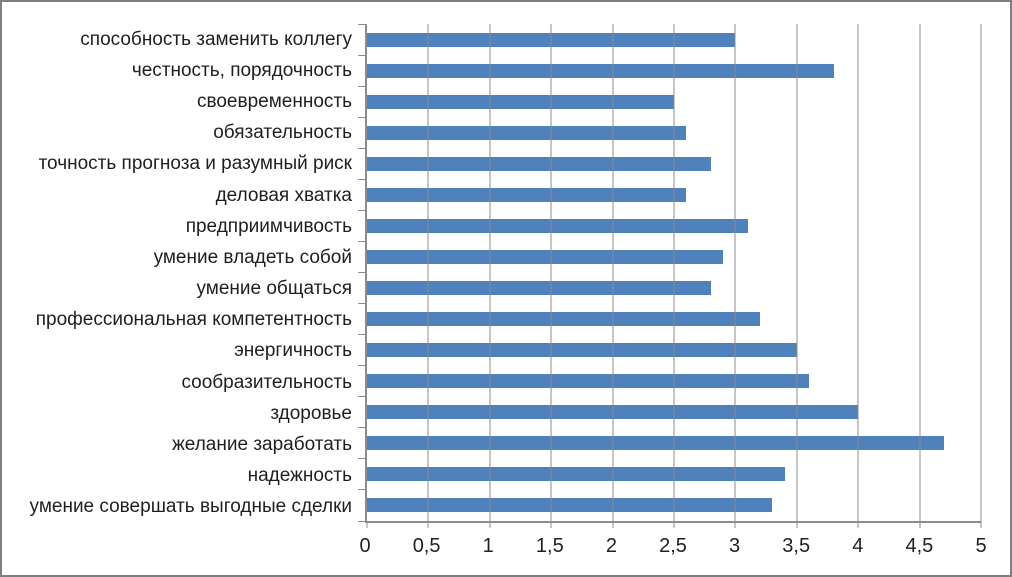 Image resolution: width=1012 pixels, height=577 pixels. What do you see at coordinates (195, 164) in the screenshot?
I see `category-label: точность прогноза и разумный риск` at bounding box center [195, 164].